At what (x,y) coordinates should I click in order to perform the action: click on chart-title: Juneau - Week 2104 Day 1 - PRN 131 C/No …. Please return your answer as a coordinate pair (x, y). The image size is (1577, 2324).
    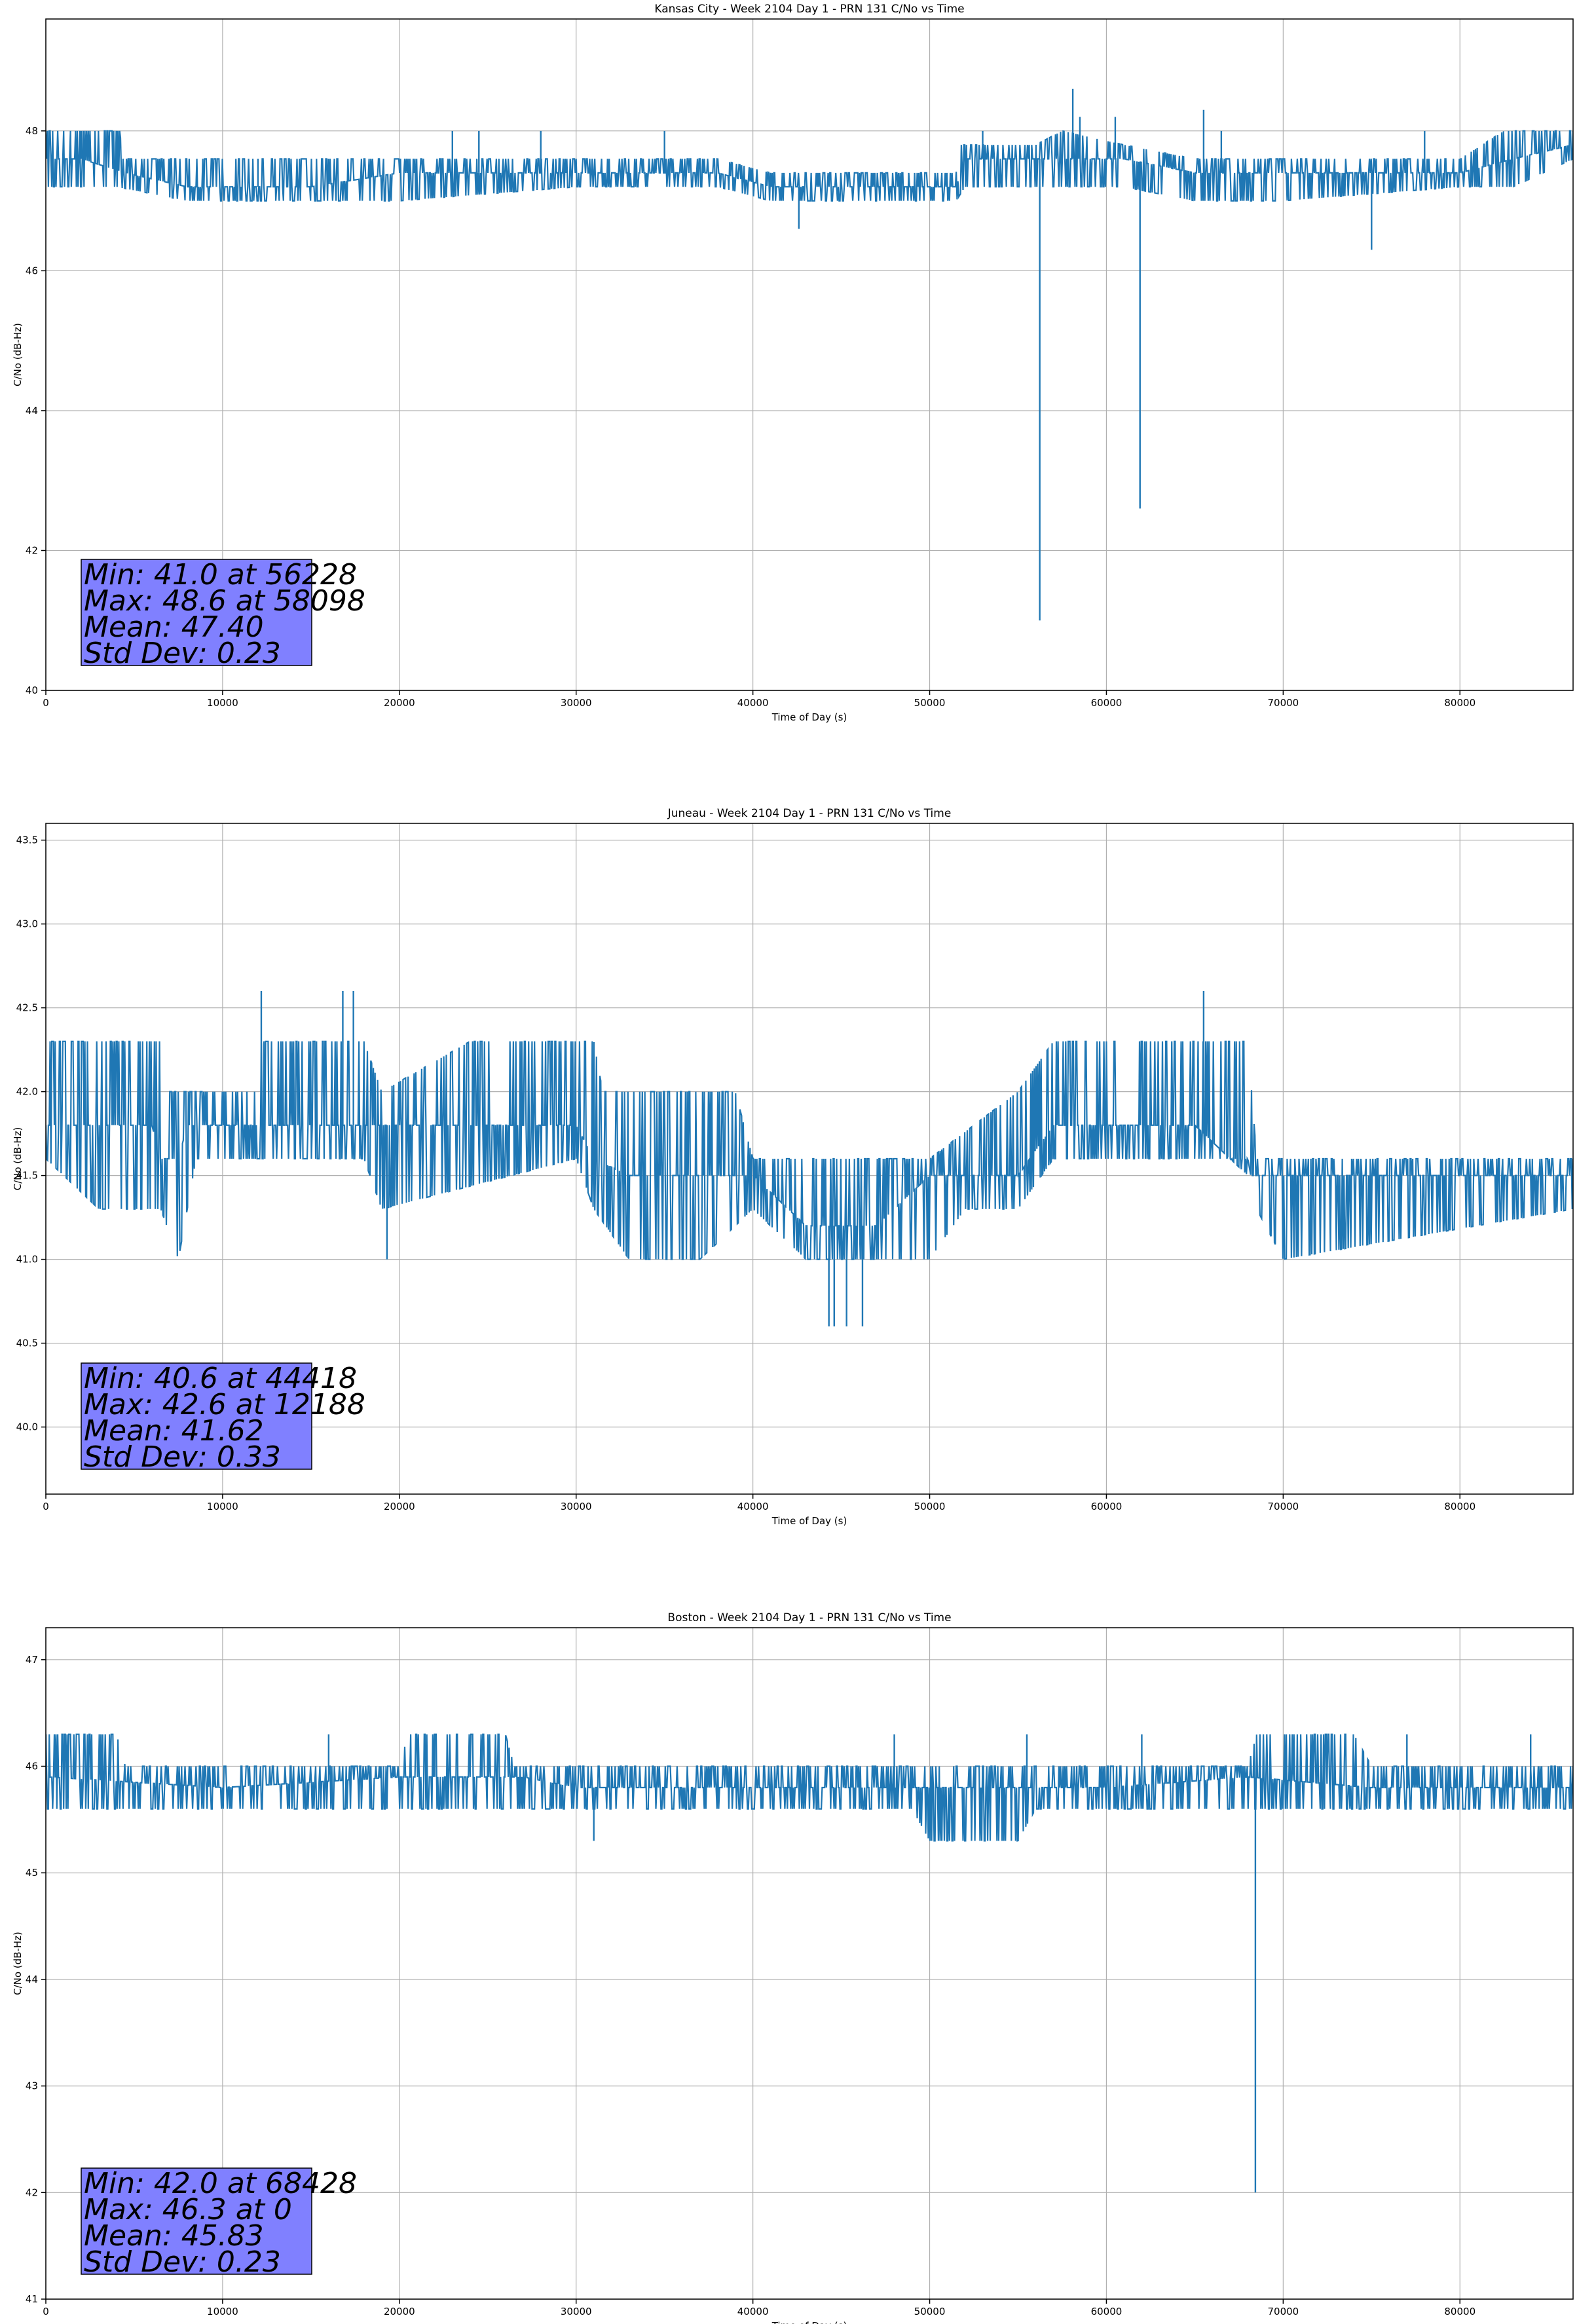
    Looking at the image, I should click on (809, 813).